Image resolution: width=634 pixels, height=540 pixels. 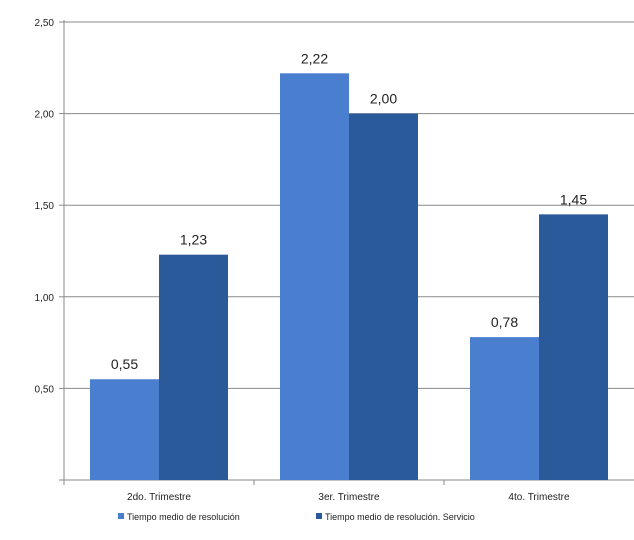 I want to click on y-tick-label: 0,50, so click(x=45, y=389).